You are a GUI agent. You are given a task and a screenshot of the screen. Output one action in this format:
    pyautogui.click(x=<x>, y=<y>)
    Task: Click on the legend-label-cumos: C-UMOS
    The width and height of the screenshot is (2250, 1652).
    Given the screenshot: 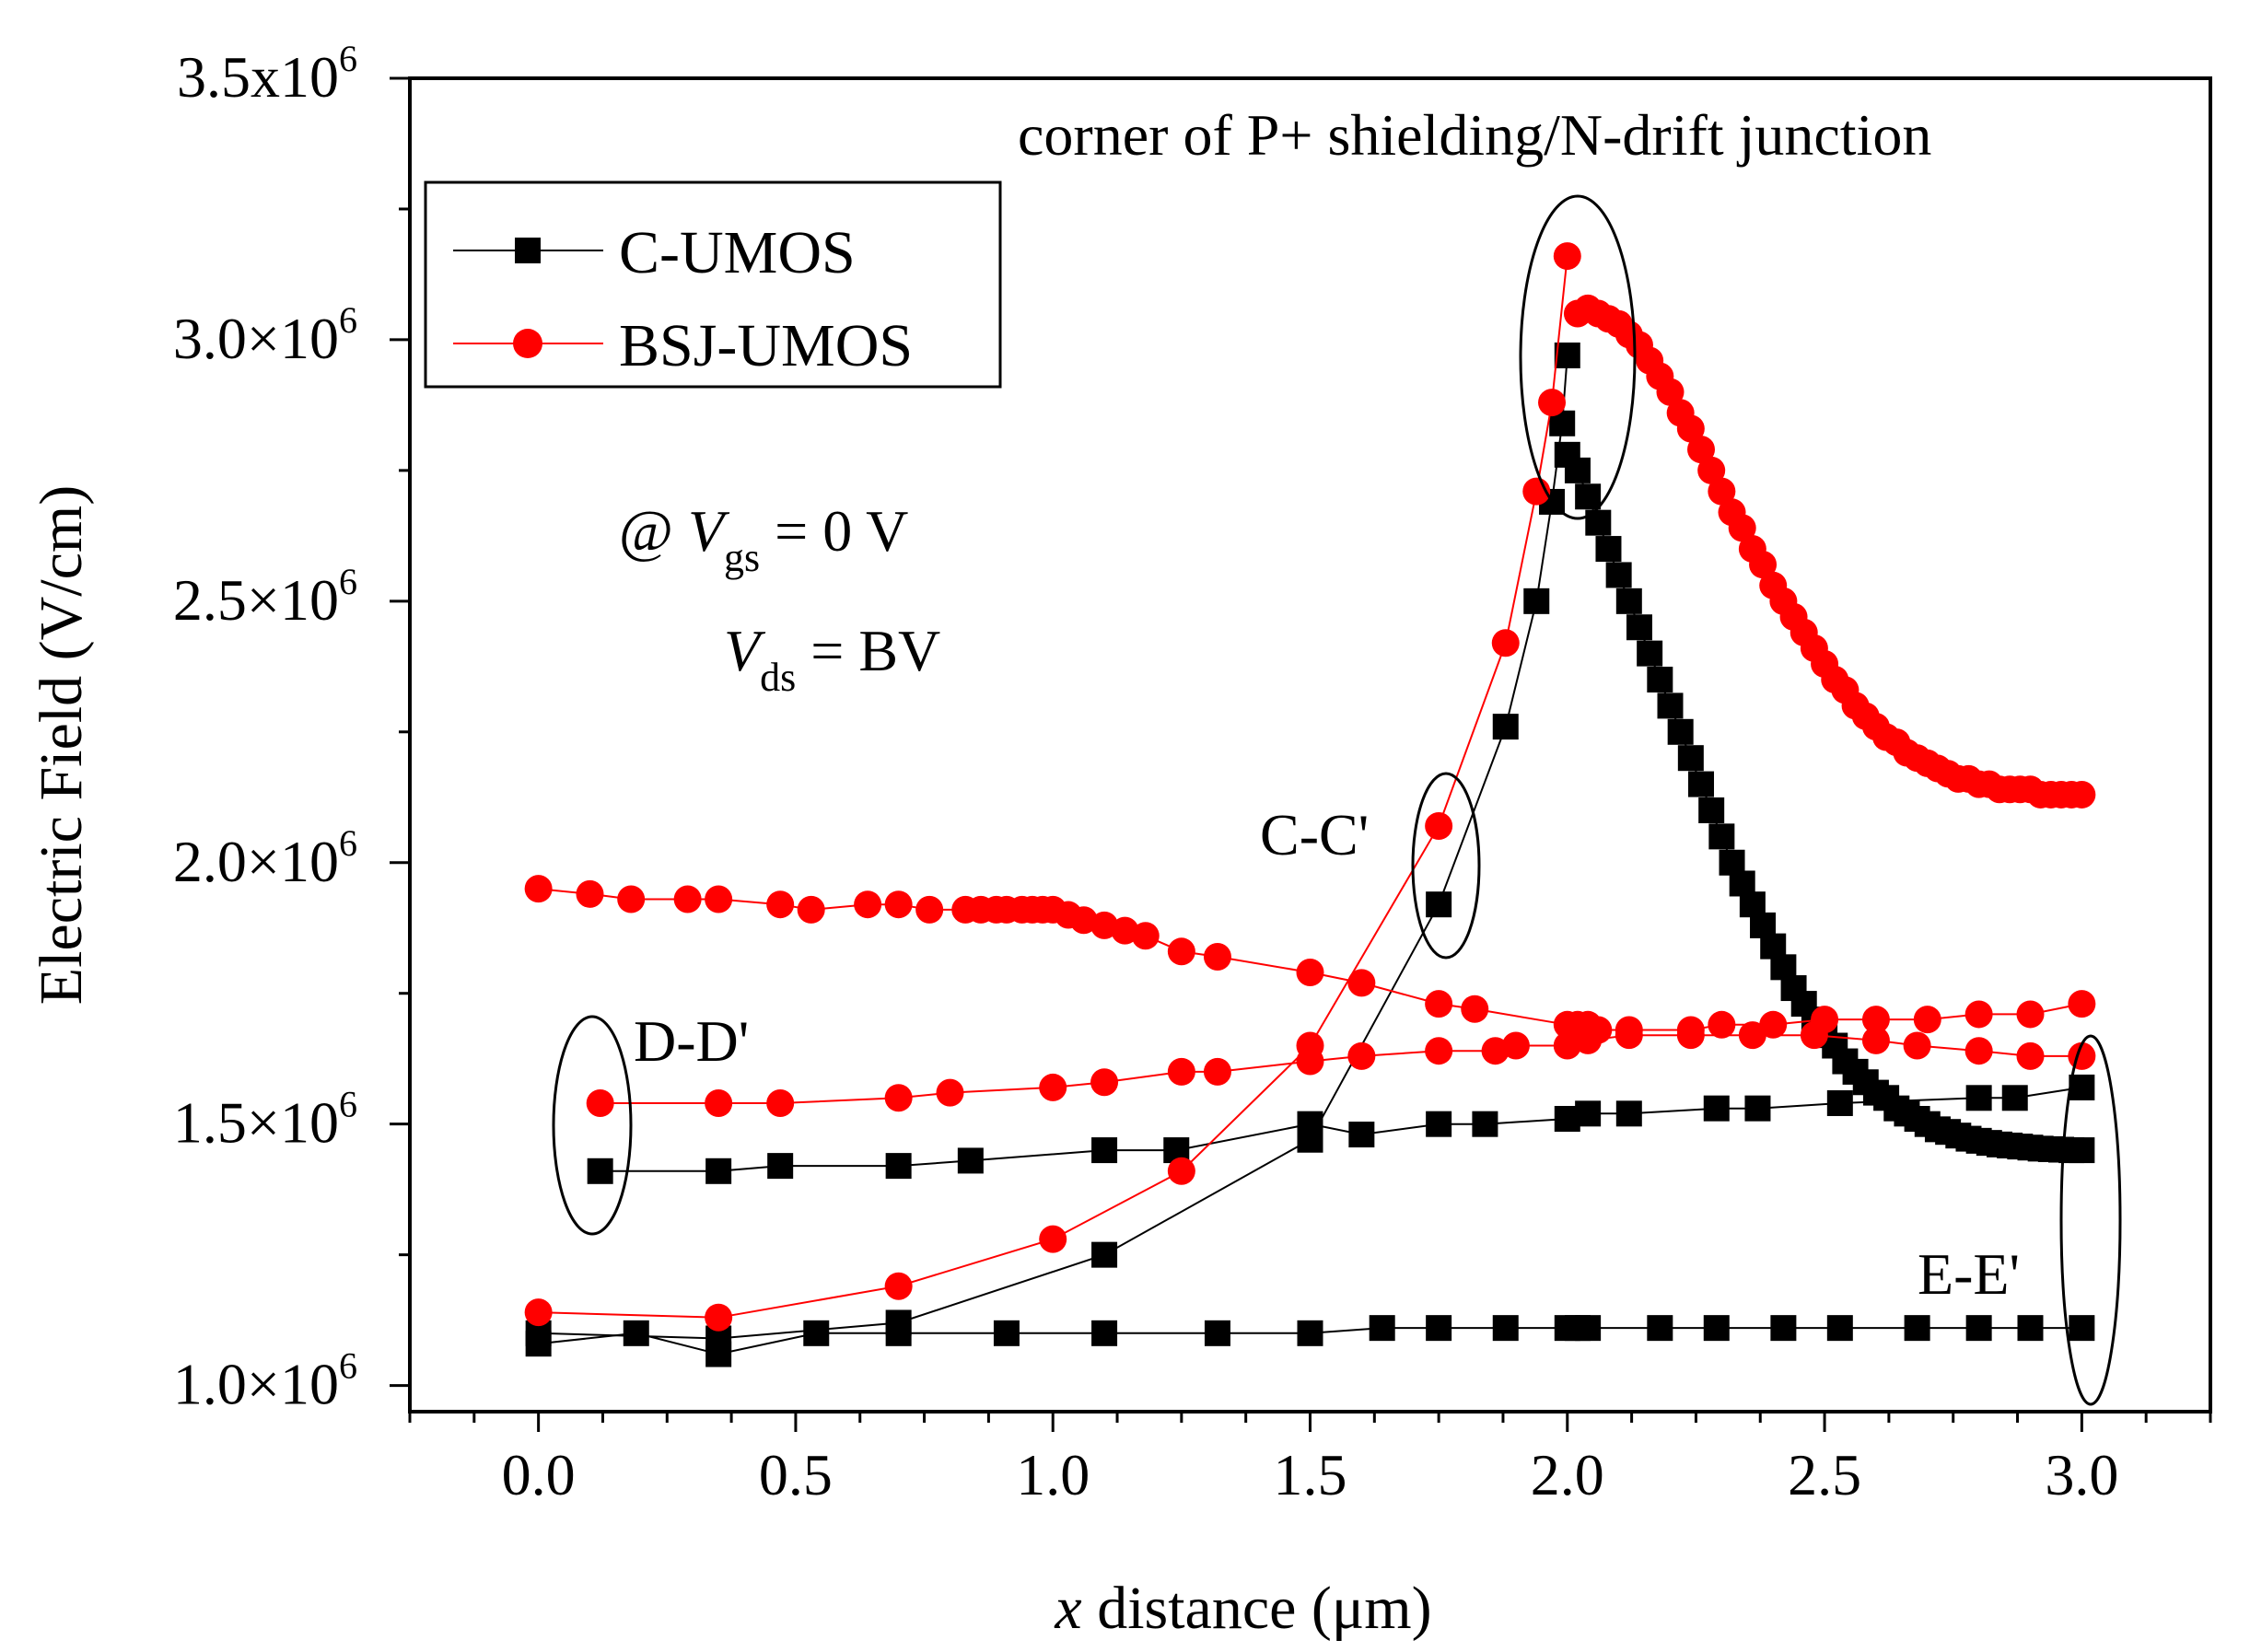 What is the action you would take?
    pyautogui.click(x=737, y=252)
    